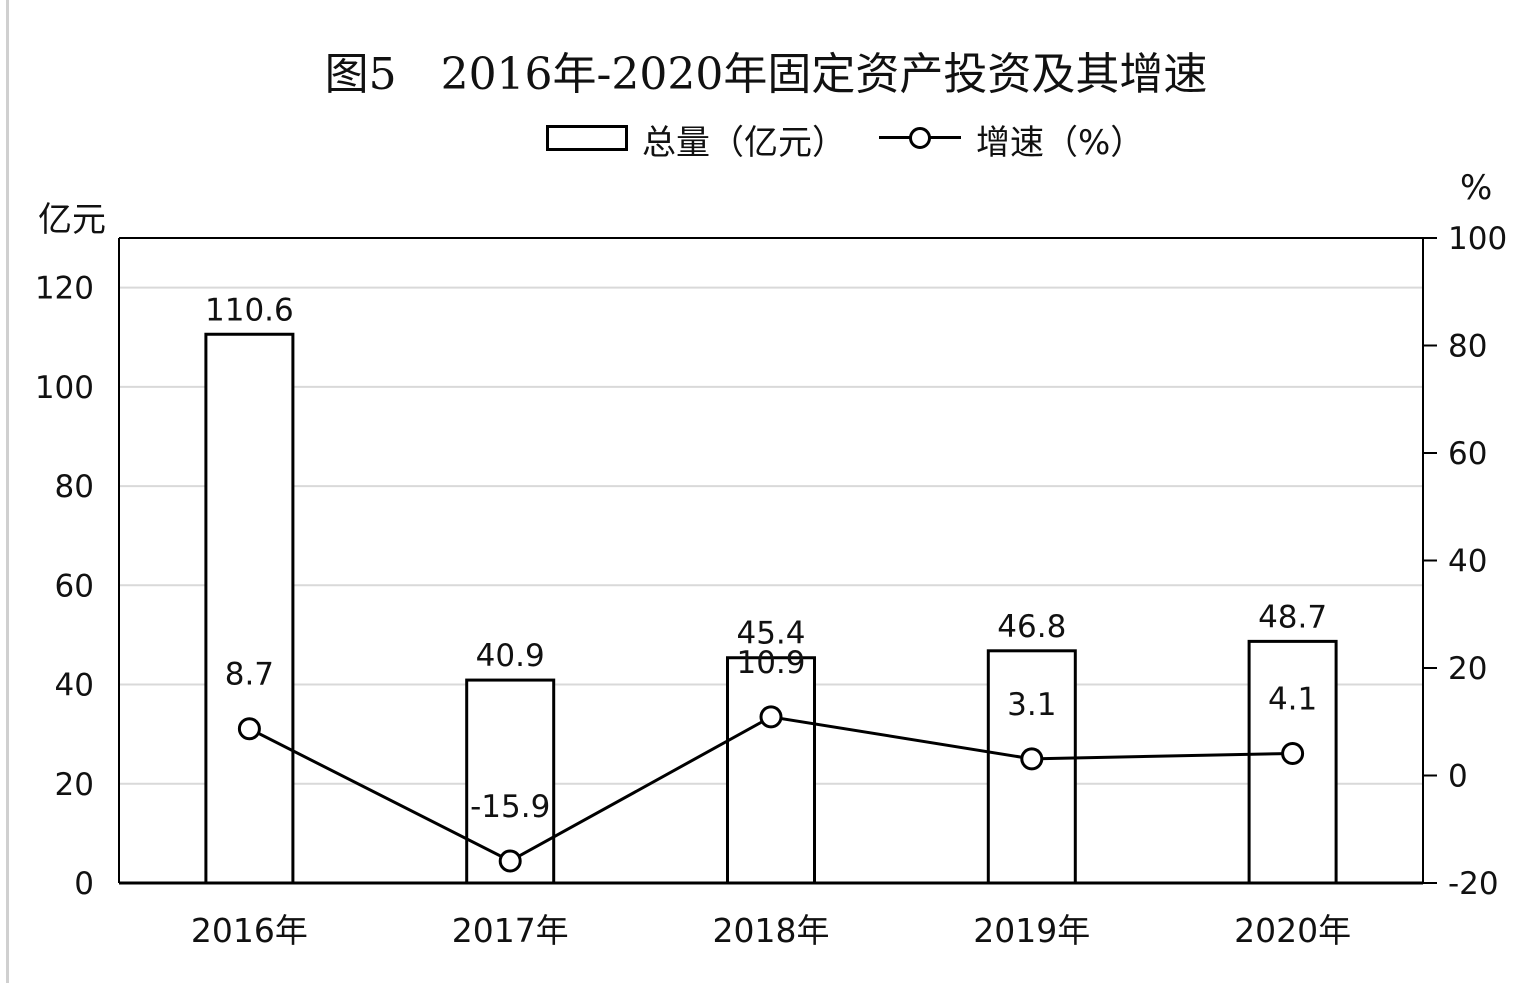  What do you see at coordinates (1031, 627) in the screenshot?
I see `bar-value-label: 46.8` at bounding box center [1031, 627].